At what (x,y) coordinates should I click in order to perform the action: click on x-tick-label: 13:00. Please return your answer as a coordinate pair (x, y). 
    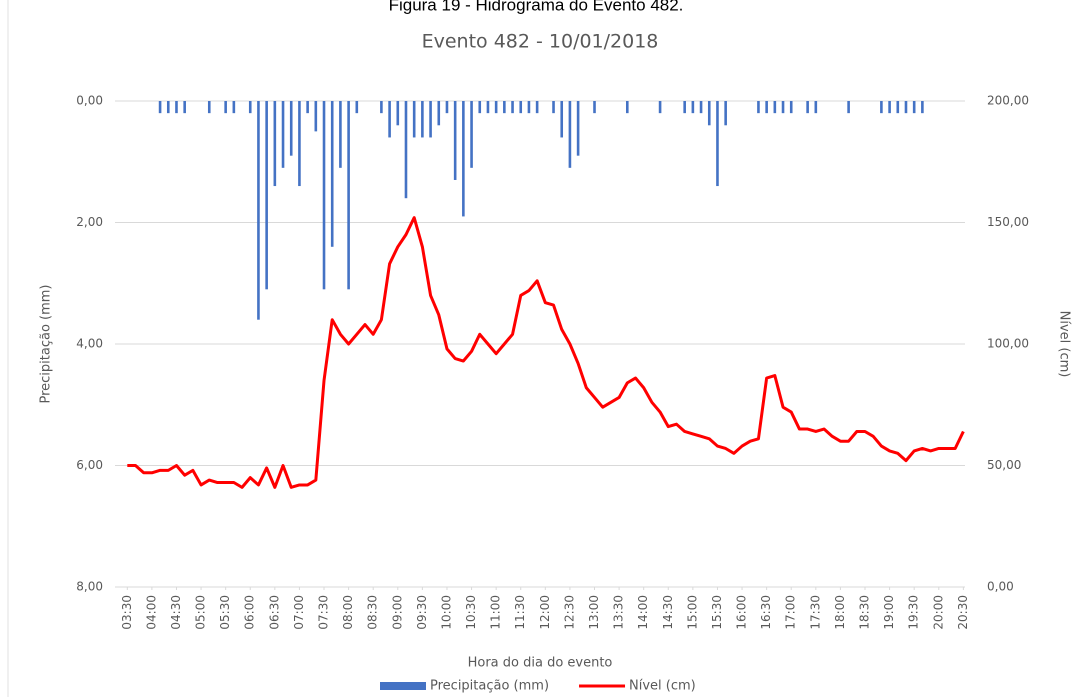
    Looking at the image, I should click on (594, 612).